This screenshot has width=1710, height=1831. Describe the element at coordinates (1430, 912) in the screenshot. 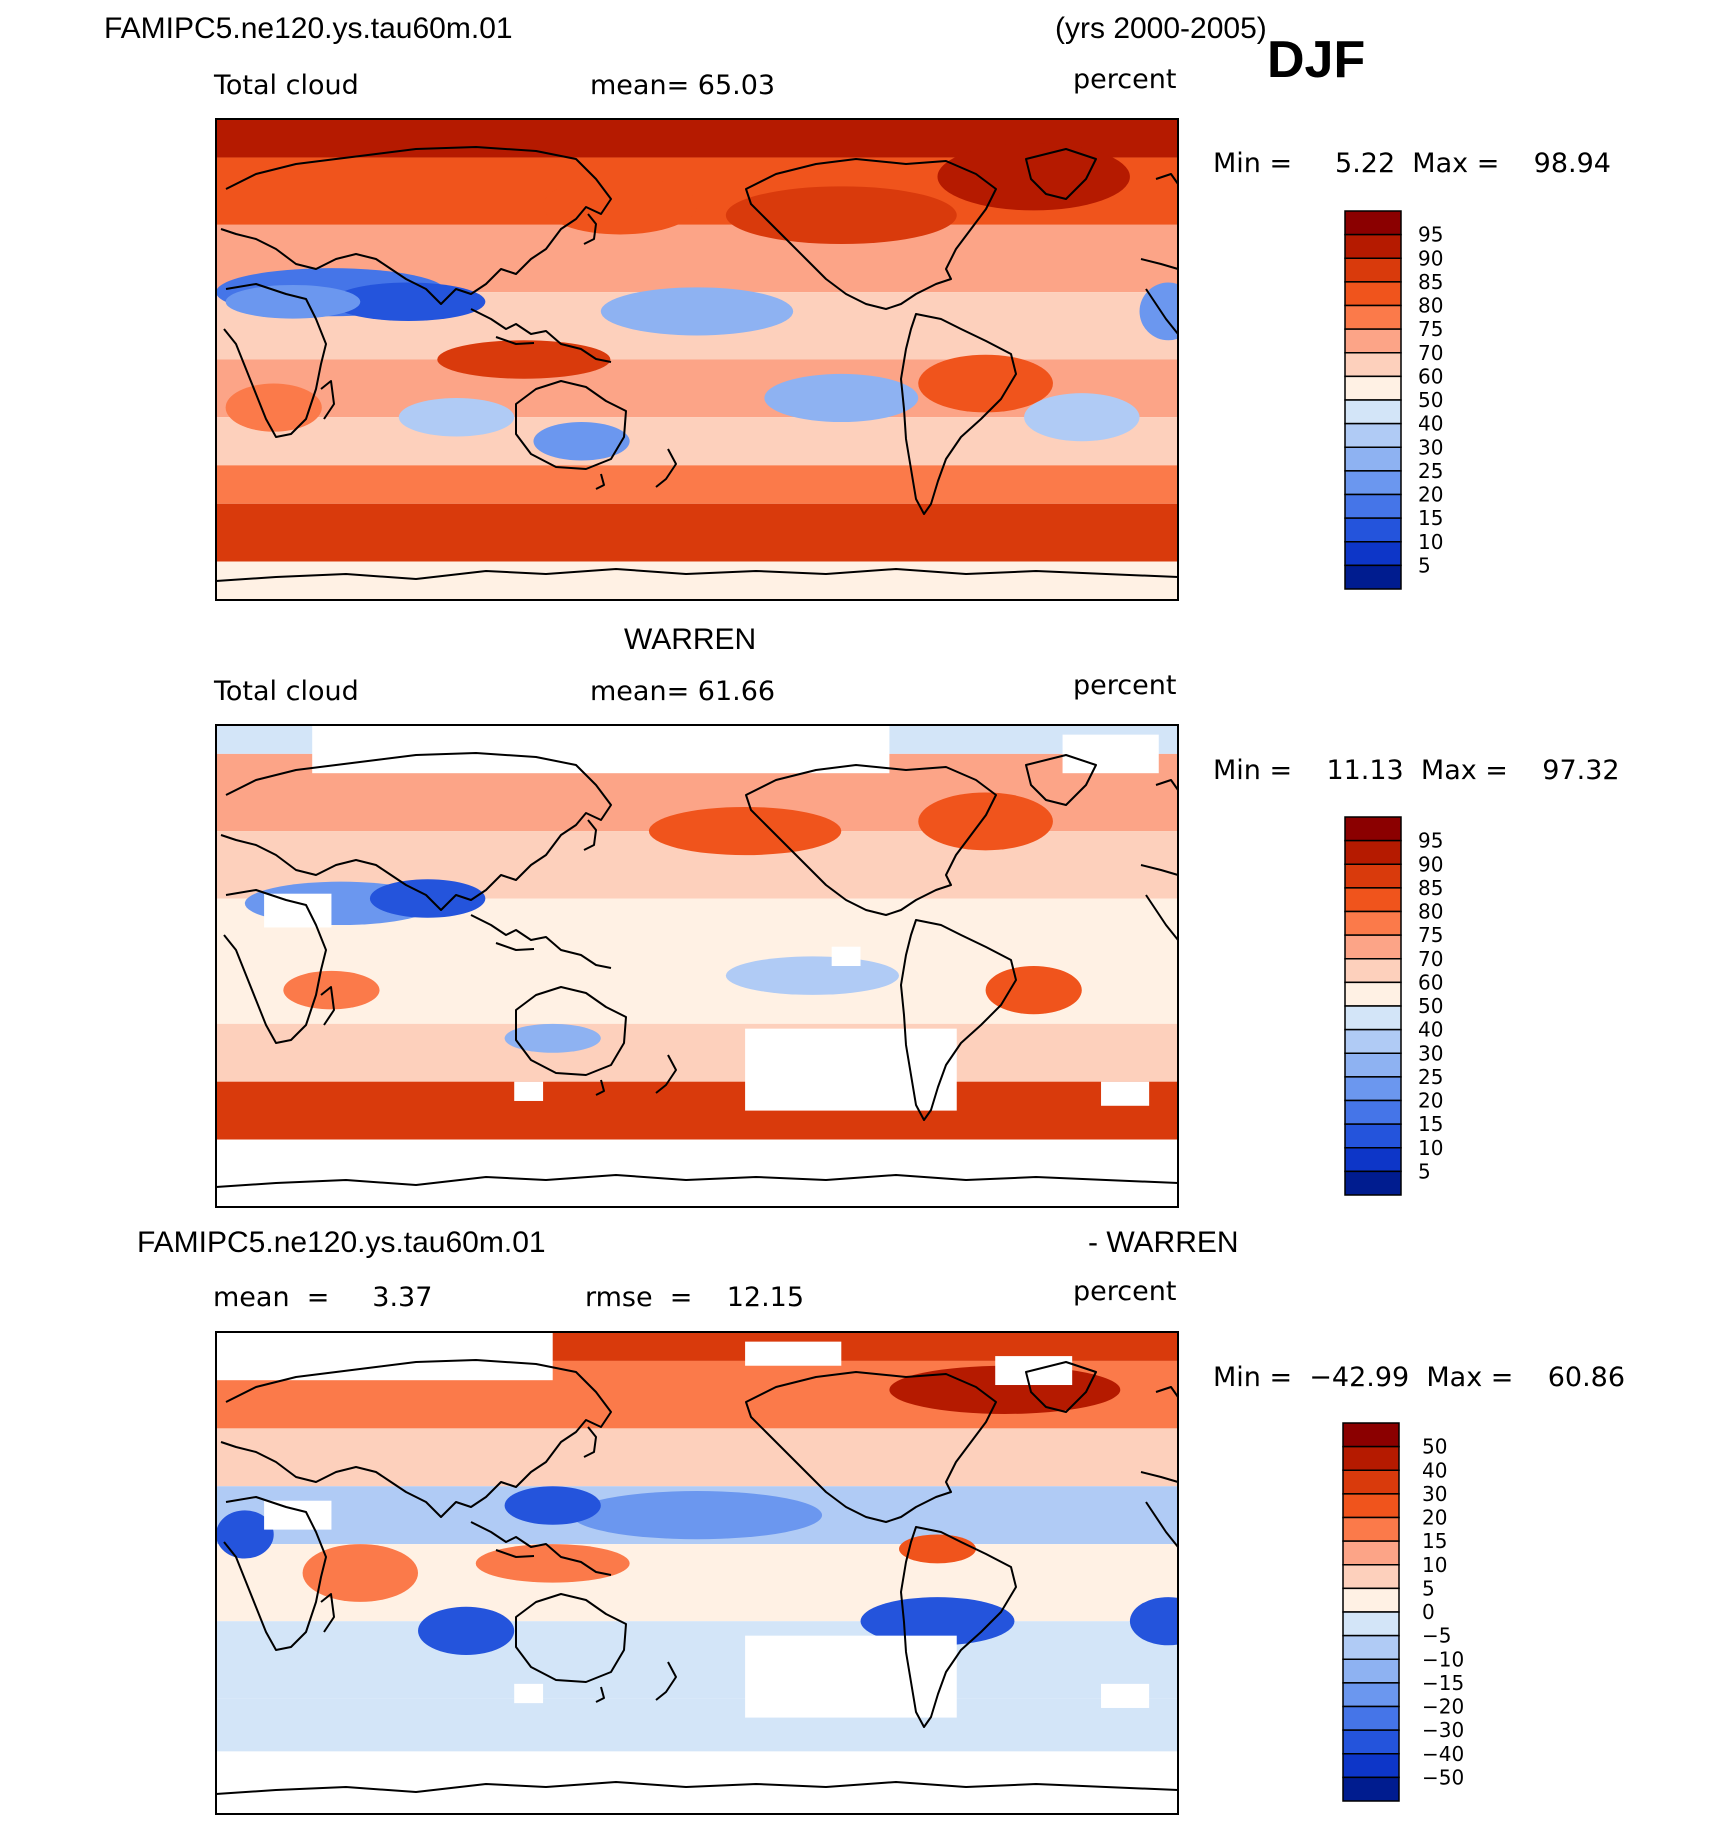

I see `colorbar-tick-label: 80` at that location.